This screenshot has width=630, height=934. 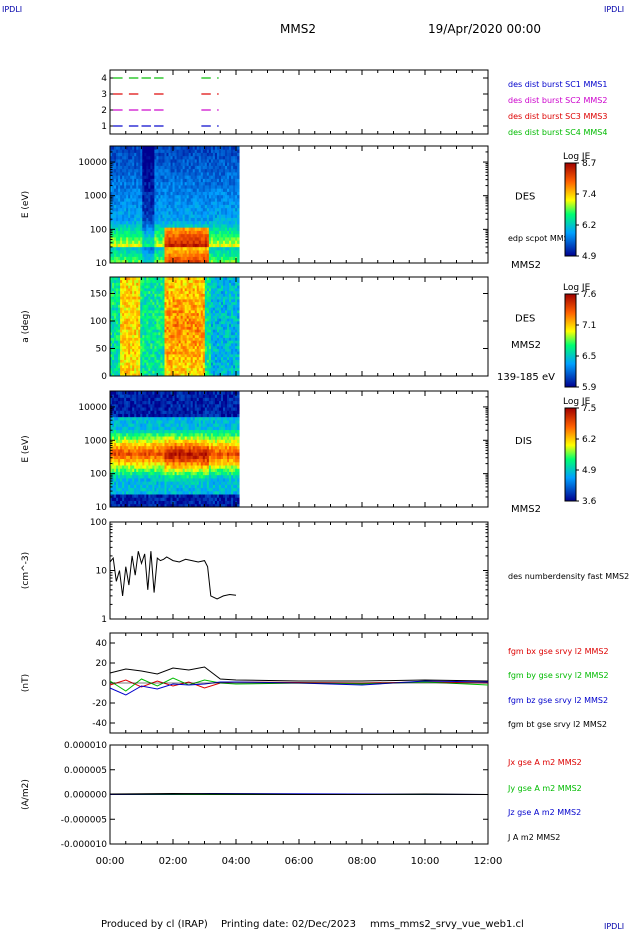 I want to click on des-pitch-ytick-label: 100, so click(x=98, y=322).